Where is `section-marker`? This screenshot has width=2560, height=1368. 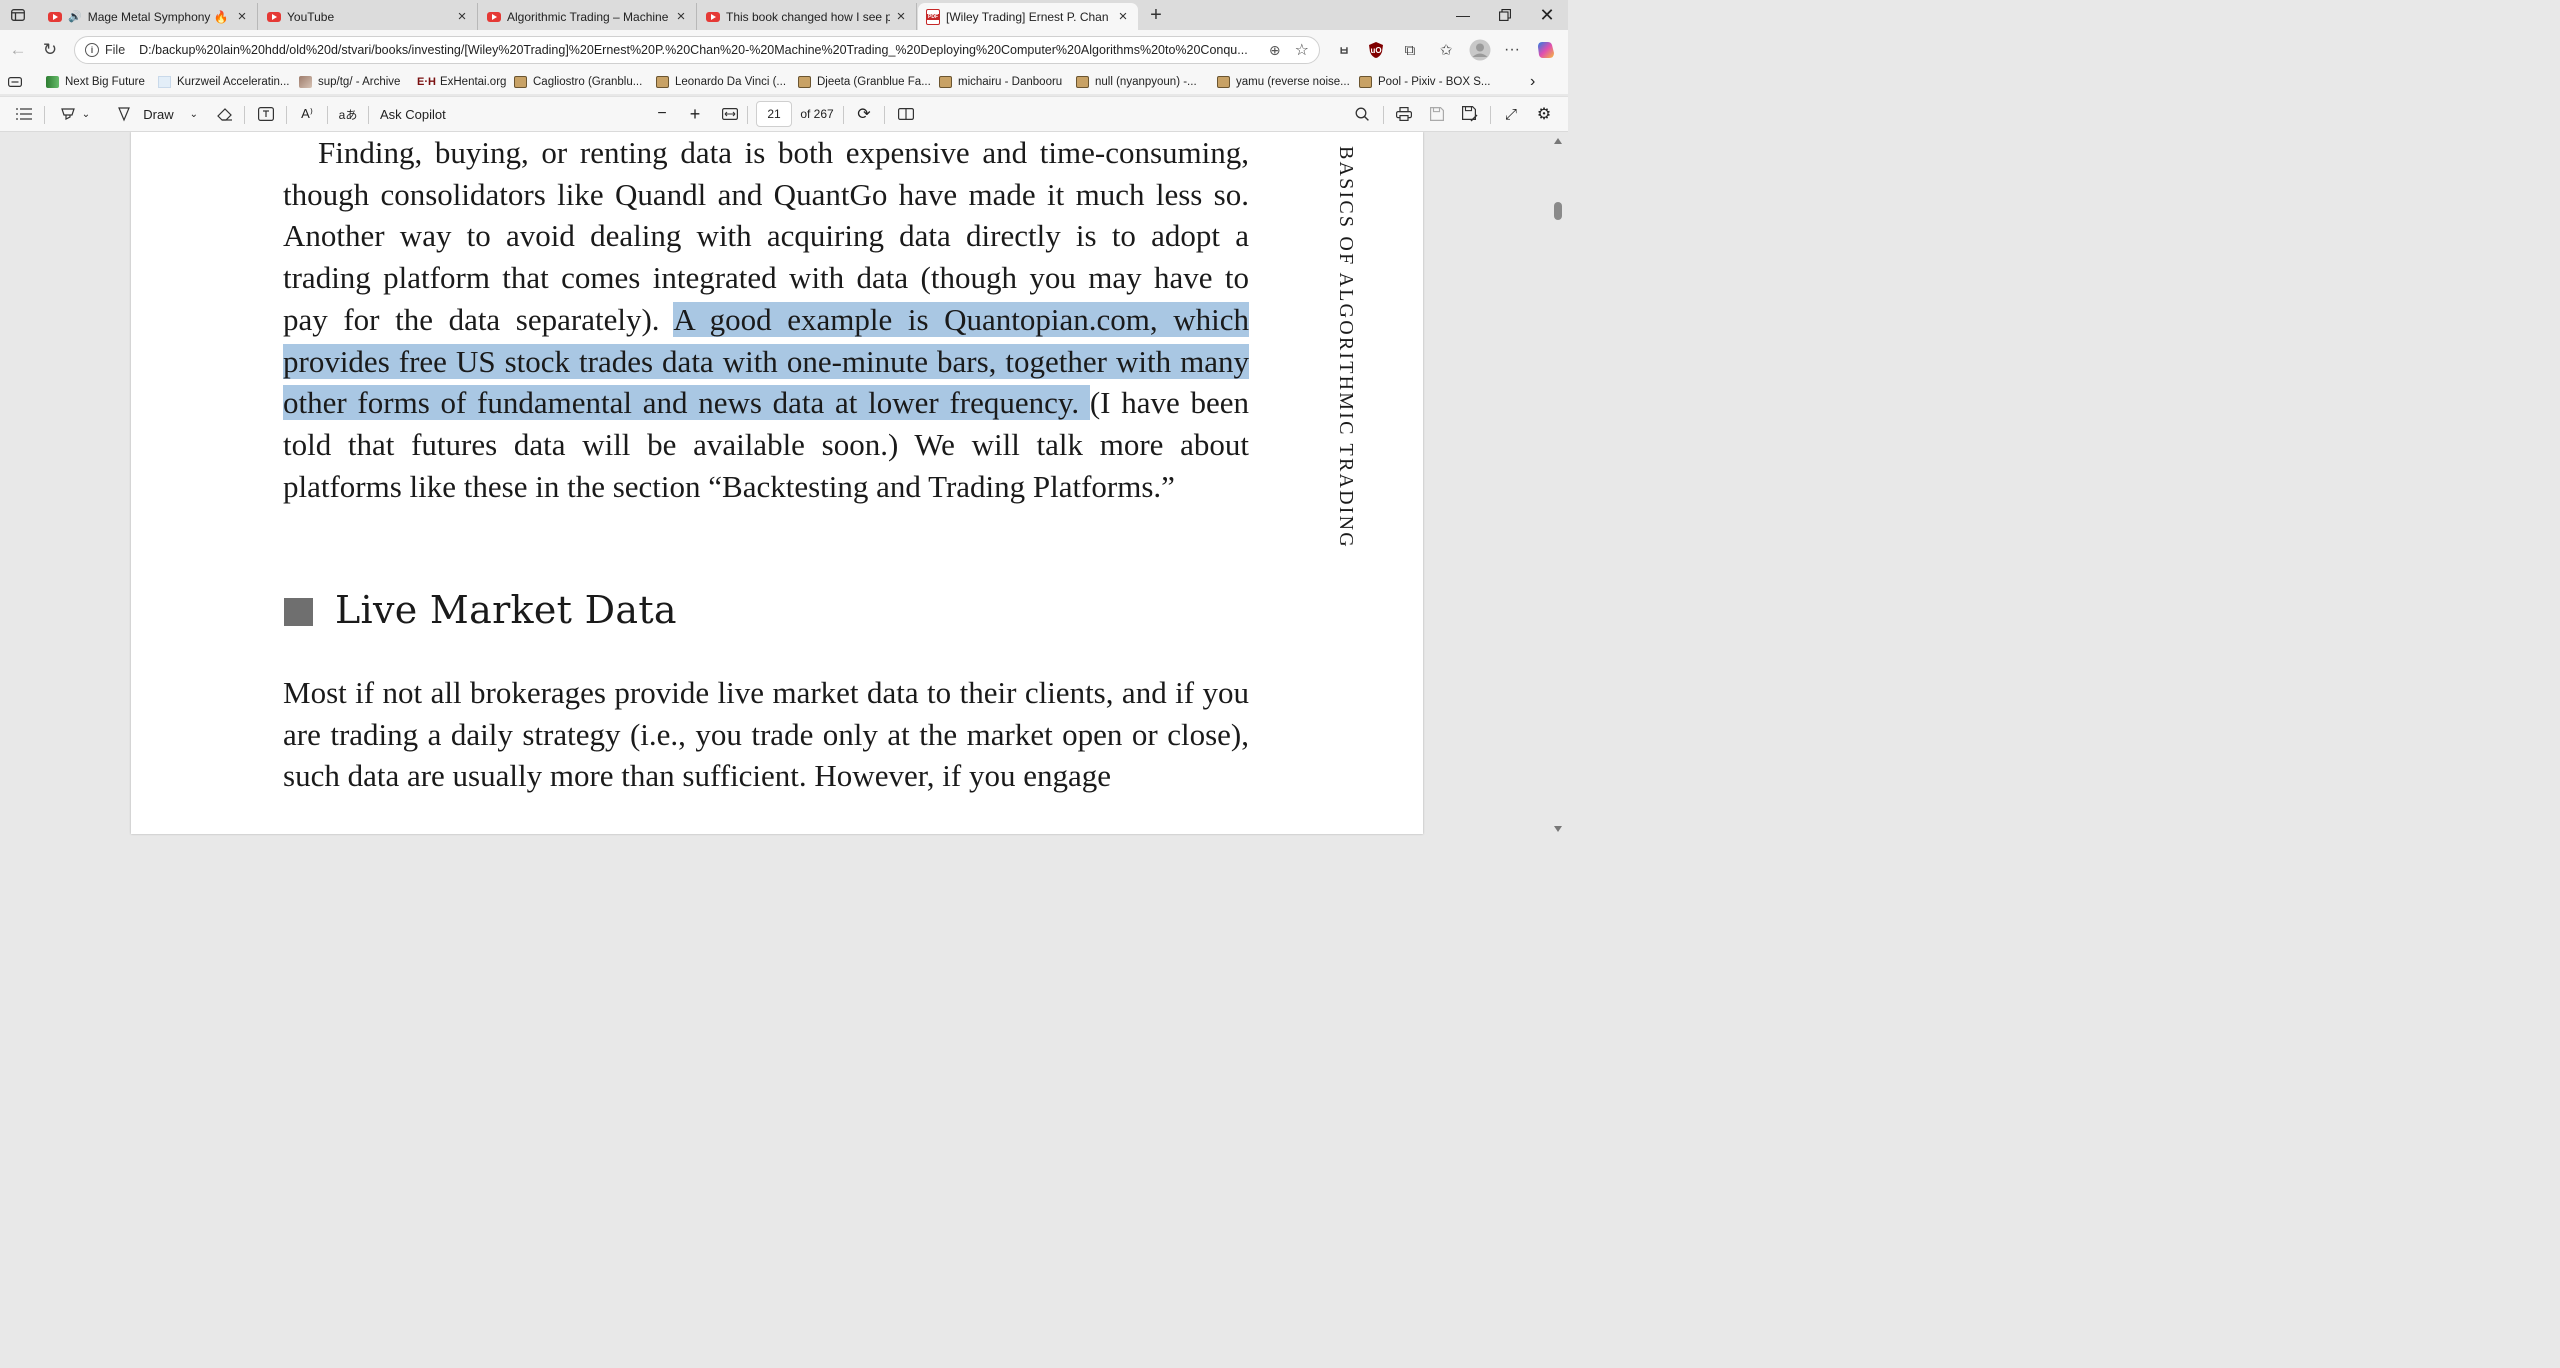
section-marker is located at coordinates (298, 612).